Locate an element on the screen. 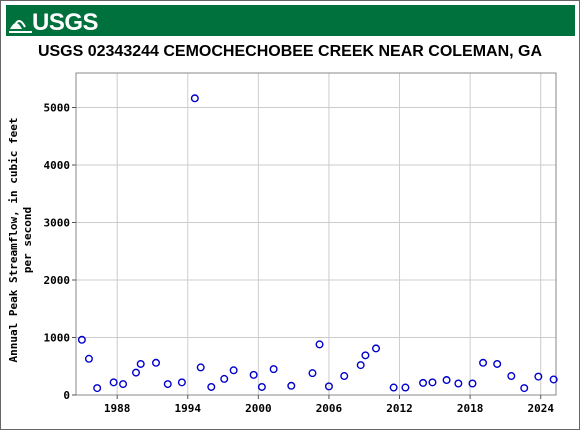 The image size is (580, 430). y-tick-label: 3000 is located at coordinates (57, 223).